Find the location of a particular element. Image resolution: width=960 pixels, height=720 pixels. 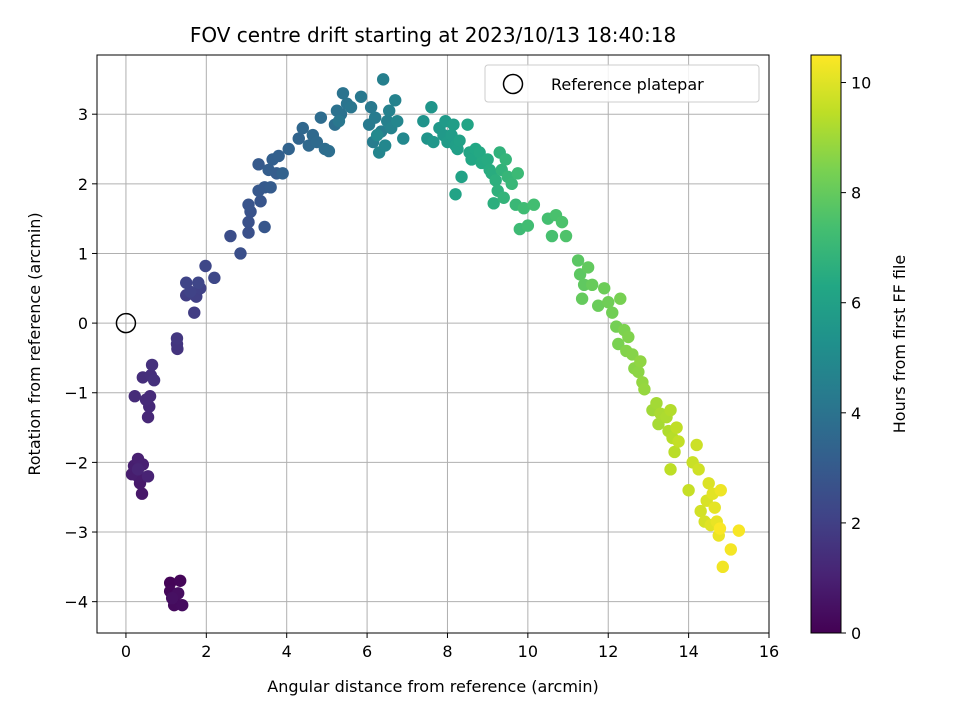

y-tick-label: 0 is located at coordinates (83, 323).